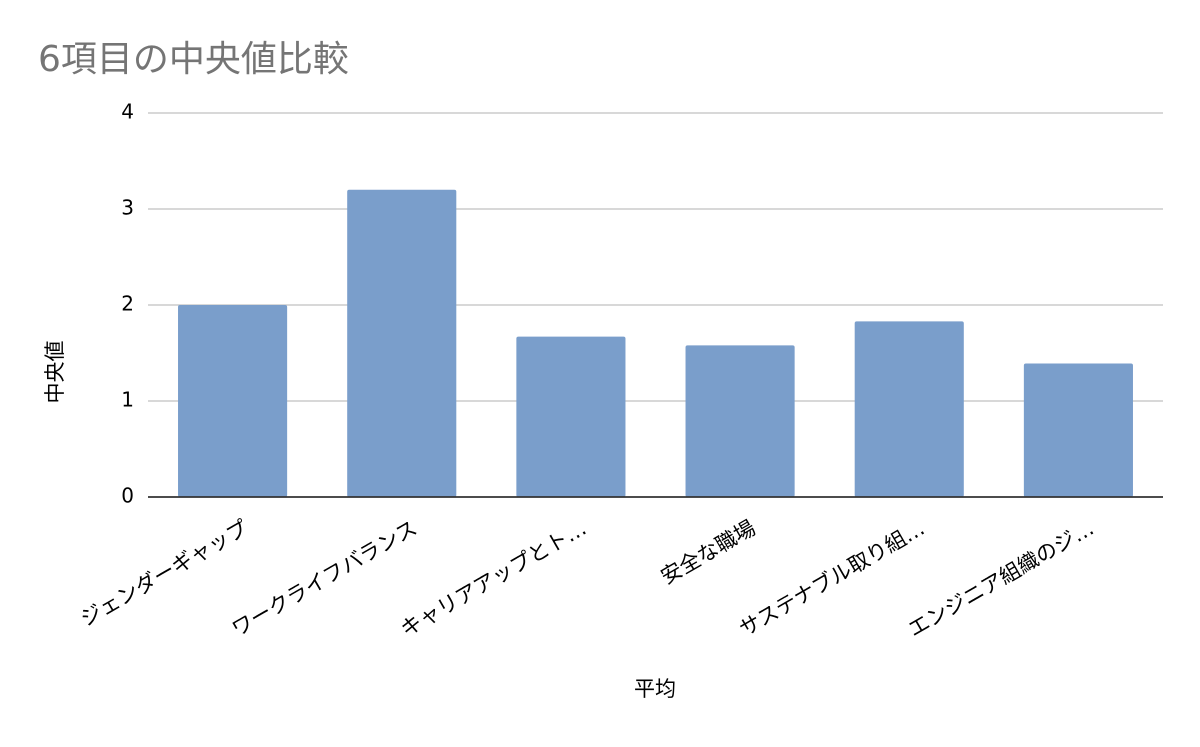 This screenshot has width=1200, height=747. Describe the element at coordinates (127, 208) in the screenshot. I see `y-tick-label: 3` at that location.